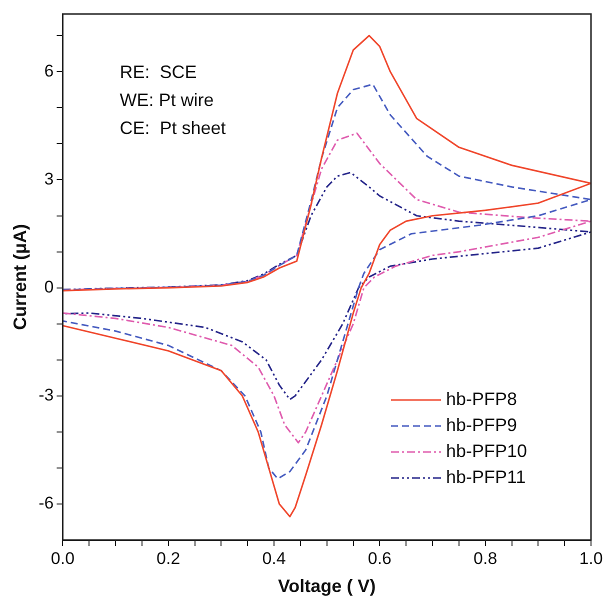 This screenshot has height=602, width=609. Describe the element at coordinates (482, 398) in the screenshot. I see `legend-label: hb-PFP8` at that location.